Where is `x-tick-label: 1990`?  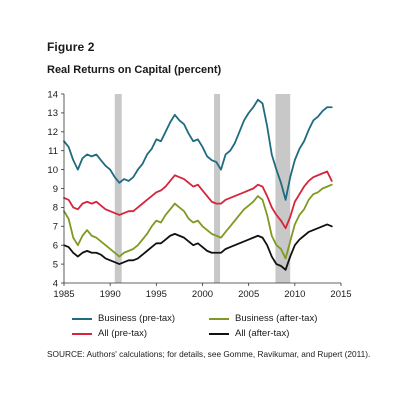
x-tick-label: 1990 is located at coordinates (110, 294).